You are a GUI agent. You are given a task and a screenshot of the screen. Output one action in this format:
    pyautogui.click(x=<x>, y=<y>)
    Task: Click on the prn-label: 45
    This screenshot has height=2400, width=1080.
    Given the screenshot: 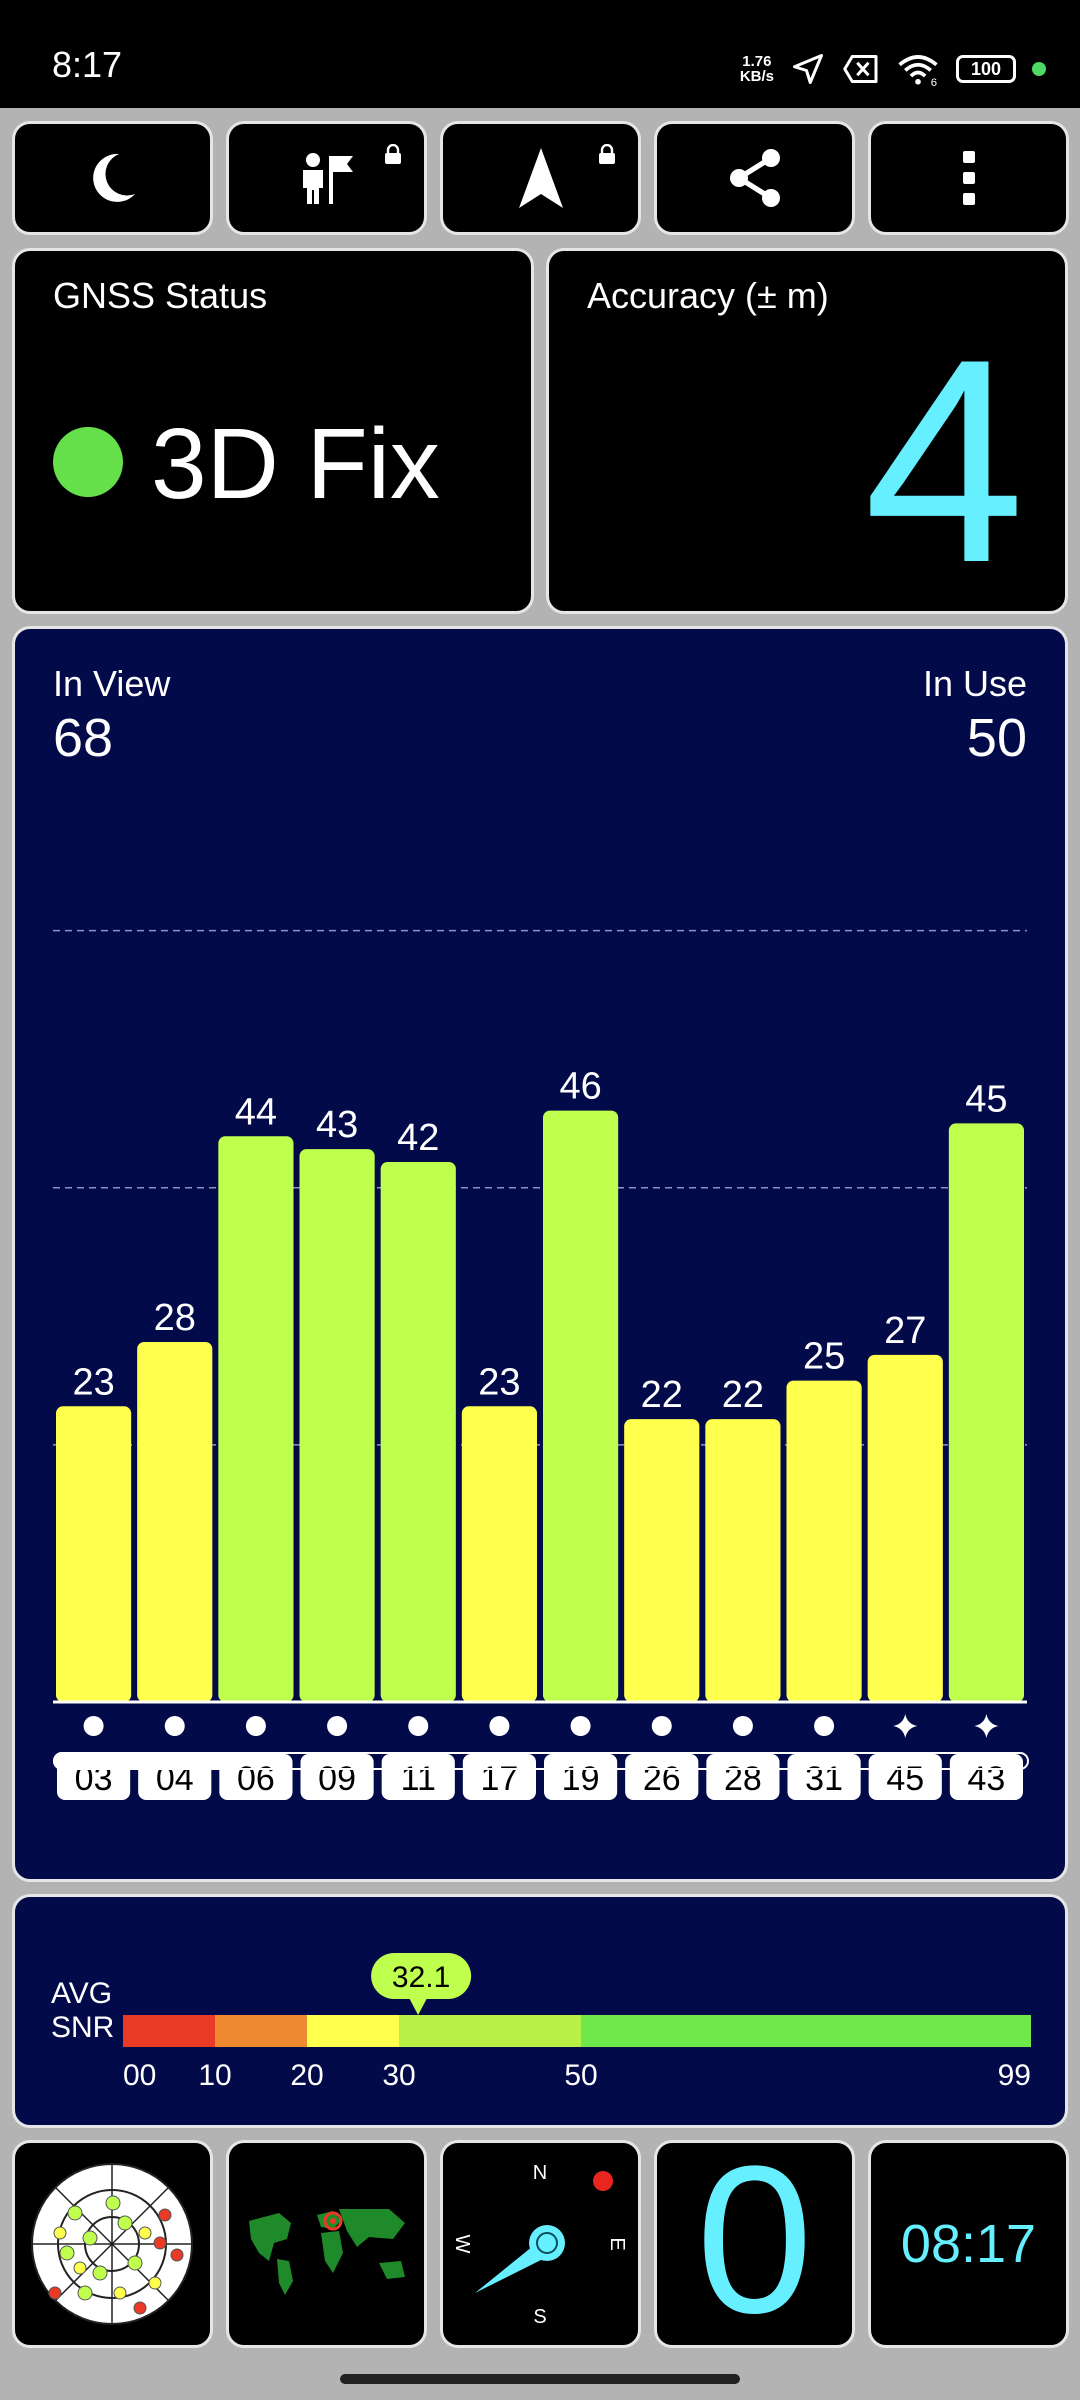 What is the action you would take?
    pyautogui.click(x=905, y=1779)
    